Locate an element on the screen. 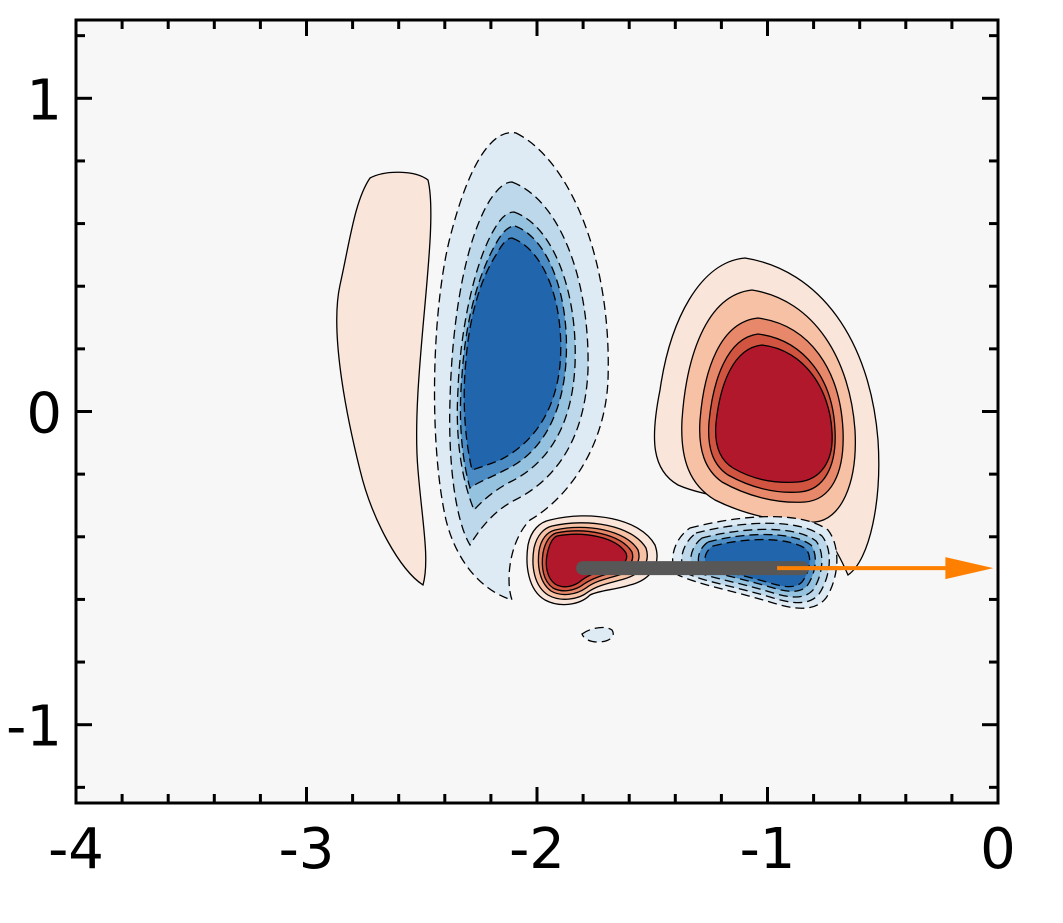 The width and height of the screenshot is (1063, 923). contour-region-positive-main is located at coordinates (766, 416).